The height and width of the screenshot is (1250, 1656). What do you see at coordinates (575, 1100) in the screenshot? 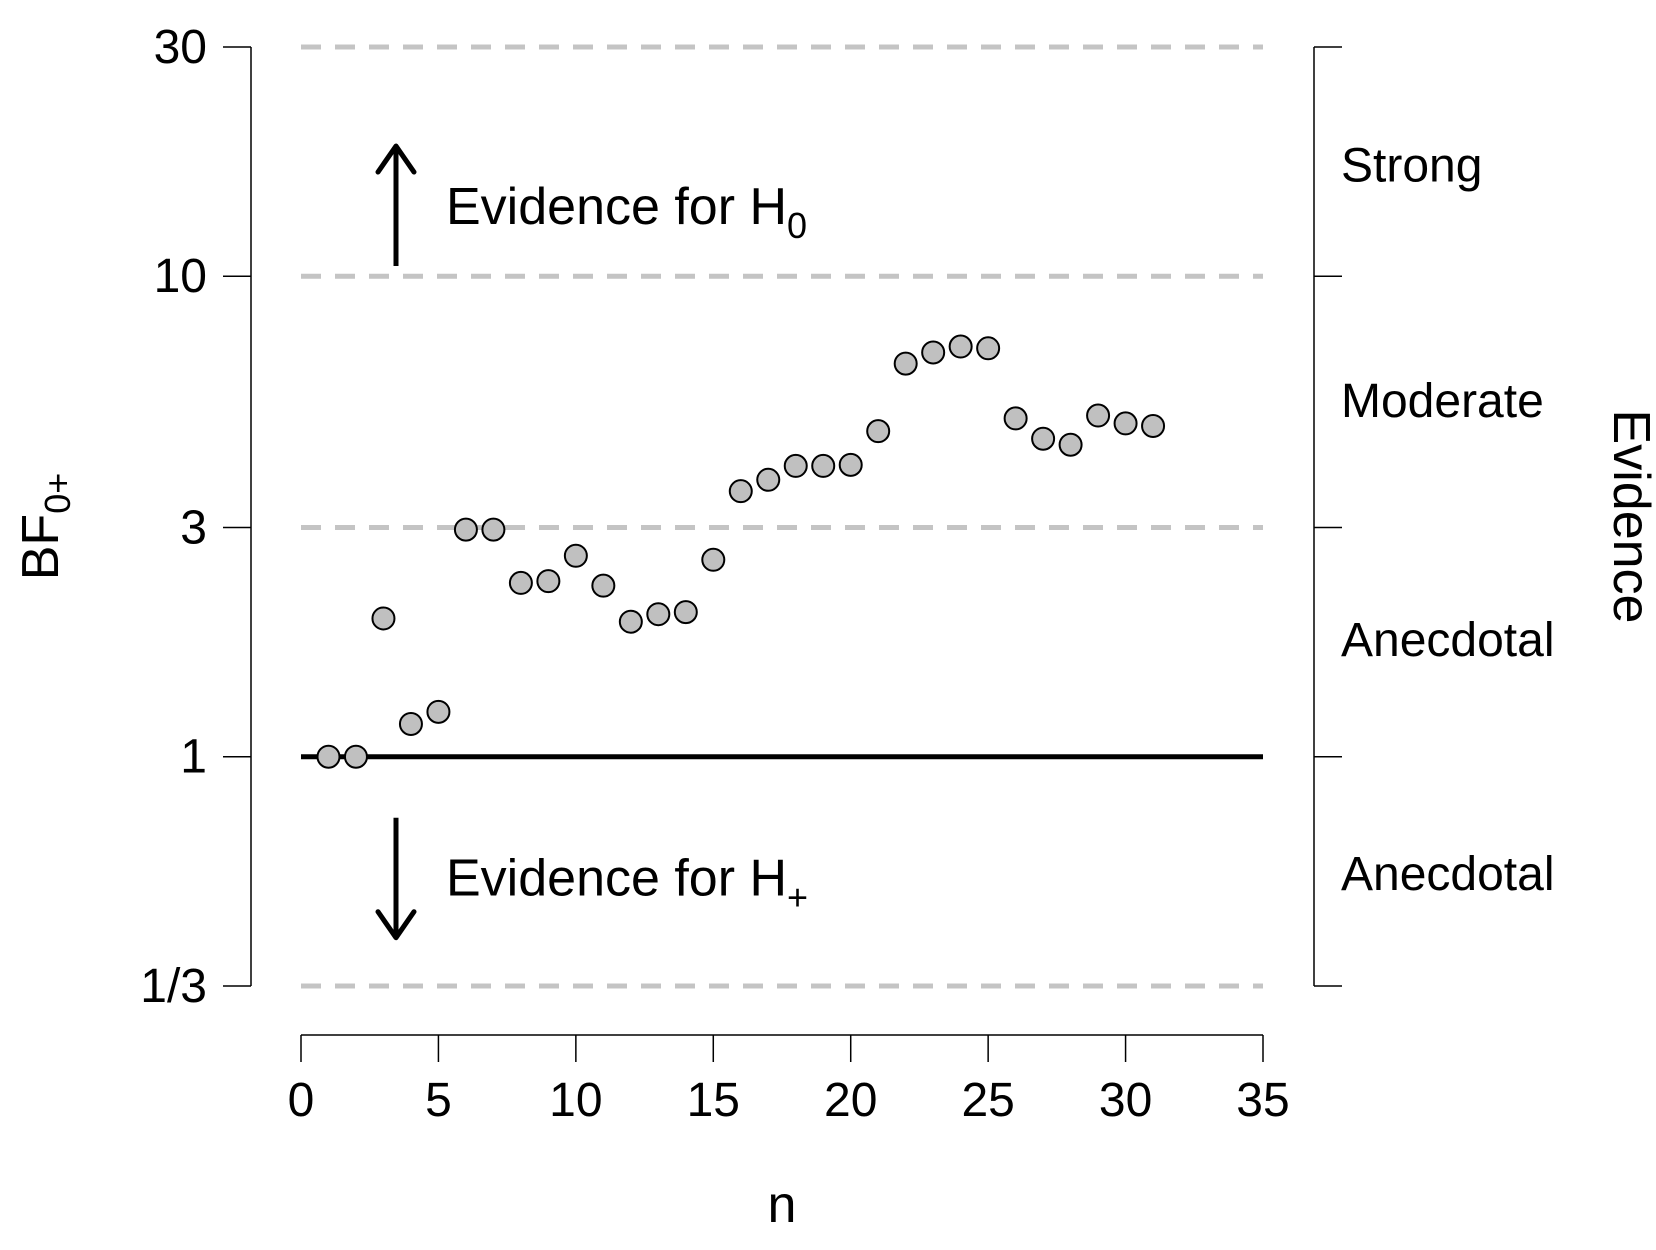
I see `x-tick-label: 10` at bounding box center [575, 1100].